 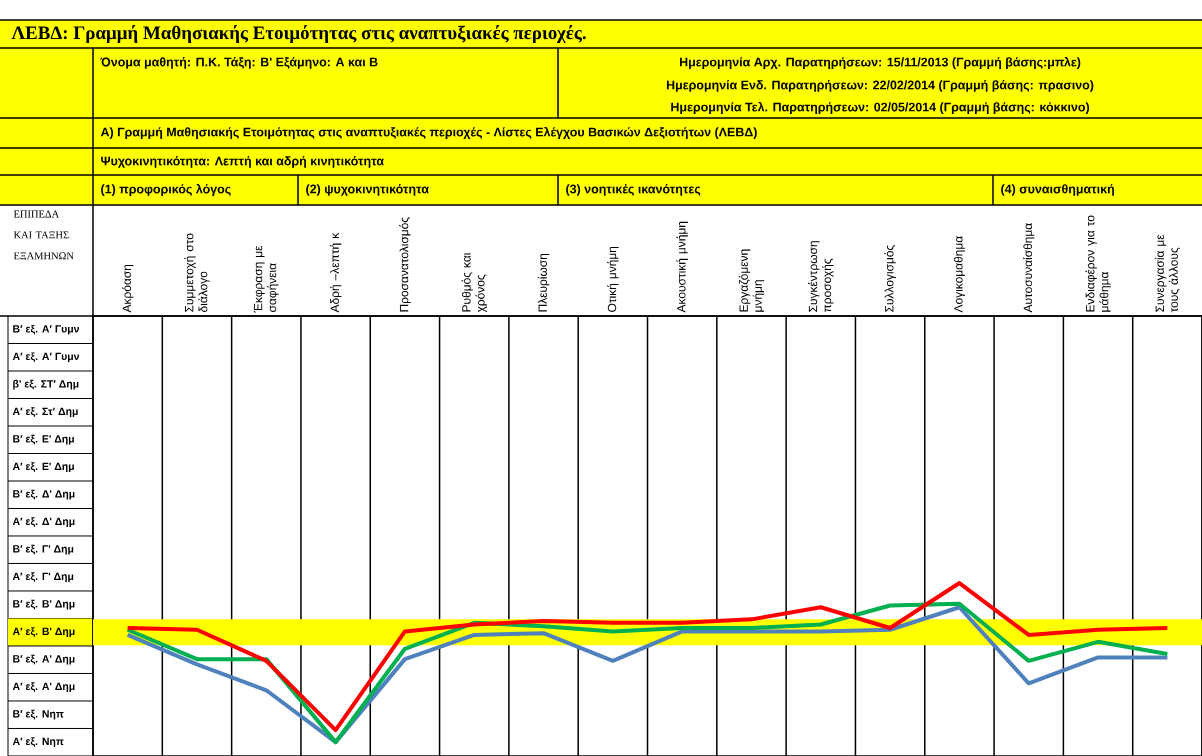 I want to click on x-tick-label: Αυτοσυναίσθημα, so click(x=1029, y=268).